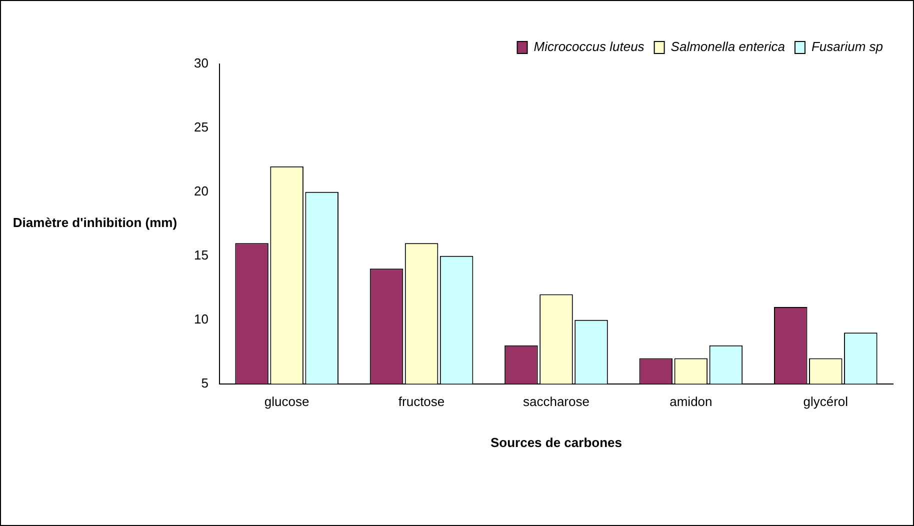 This screenshot has width=914, height=526. I want to click on legend-label: Fusarium sp, so click(847, 46).